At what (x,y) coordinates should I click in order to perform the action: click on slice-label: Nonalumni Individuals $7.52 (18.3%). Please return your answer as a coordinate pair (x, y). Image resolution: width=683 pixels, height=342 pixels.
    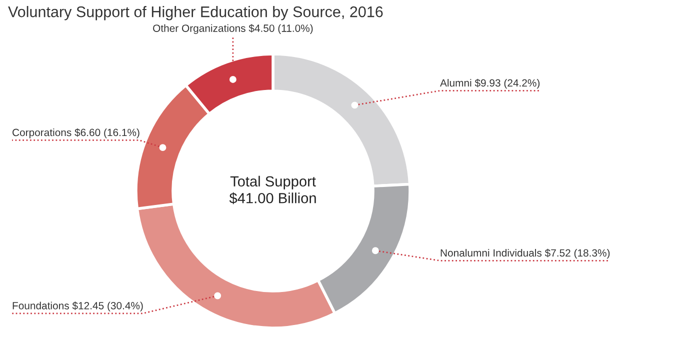
    Looking at the image, I should click on (525, 253).